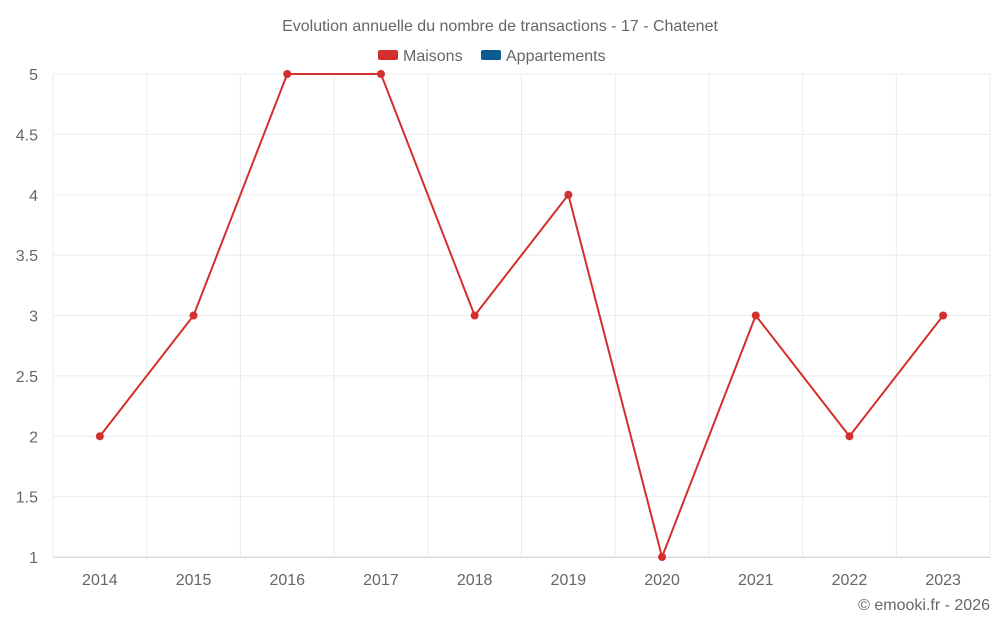 The height and width of the screenshot is (625, 1000). Describe the element at coordinates (193, 315) in the screenshot. I see `data-point-maisons-2015` at that location.